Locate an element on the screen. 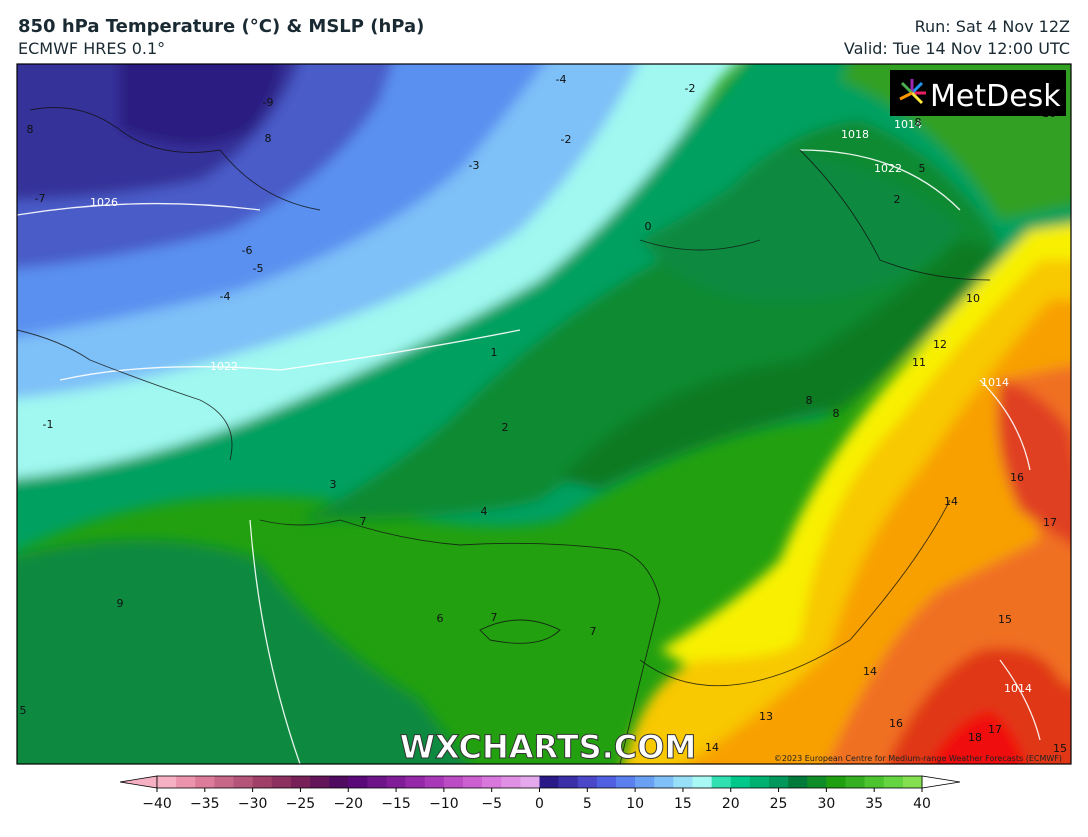 The image size is (1088, 837). contour-label: -3 is located at coordinates (474, 165).